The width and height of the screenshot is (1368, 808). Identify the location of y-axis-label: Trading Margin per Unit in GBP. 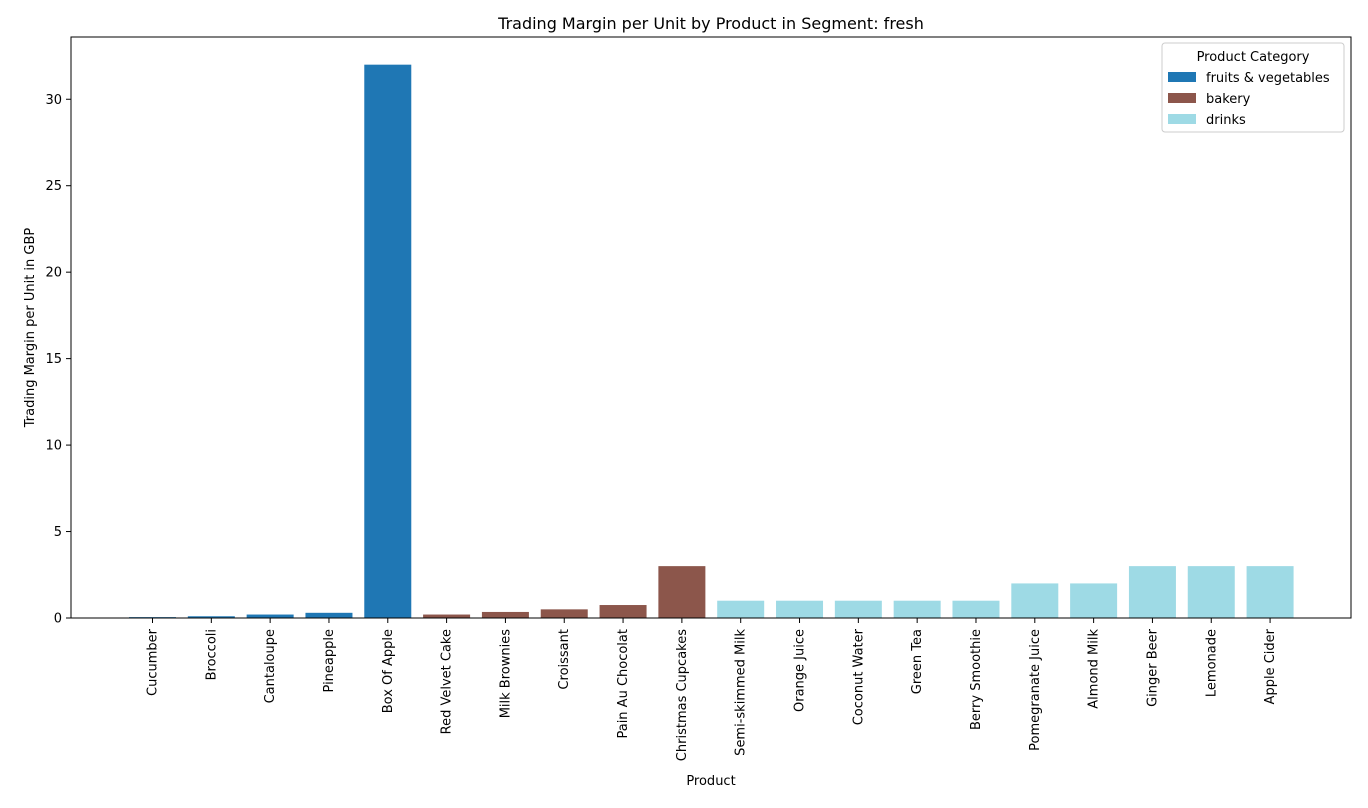
(30, 328).